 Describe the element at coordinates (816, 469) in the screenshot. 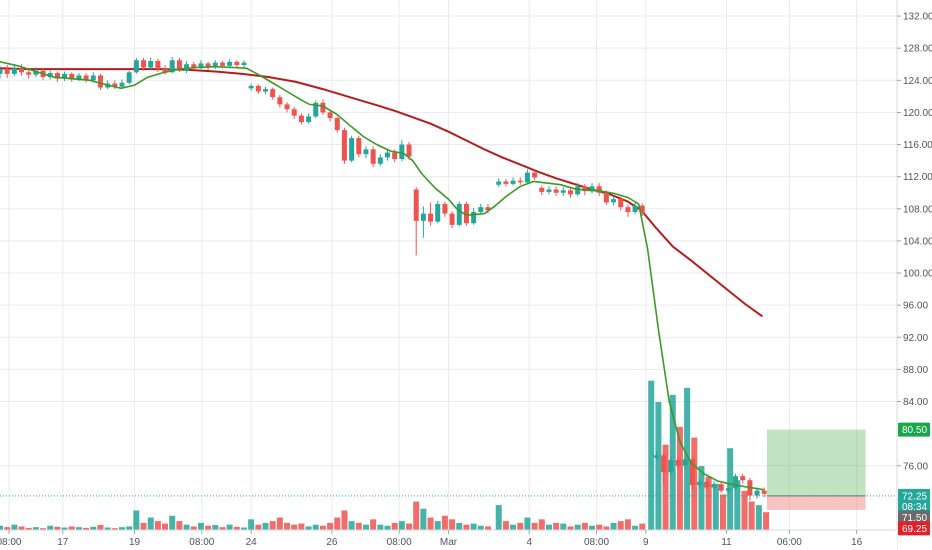

I see `long-position-tool` at that location.